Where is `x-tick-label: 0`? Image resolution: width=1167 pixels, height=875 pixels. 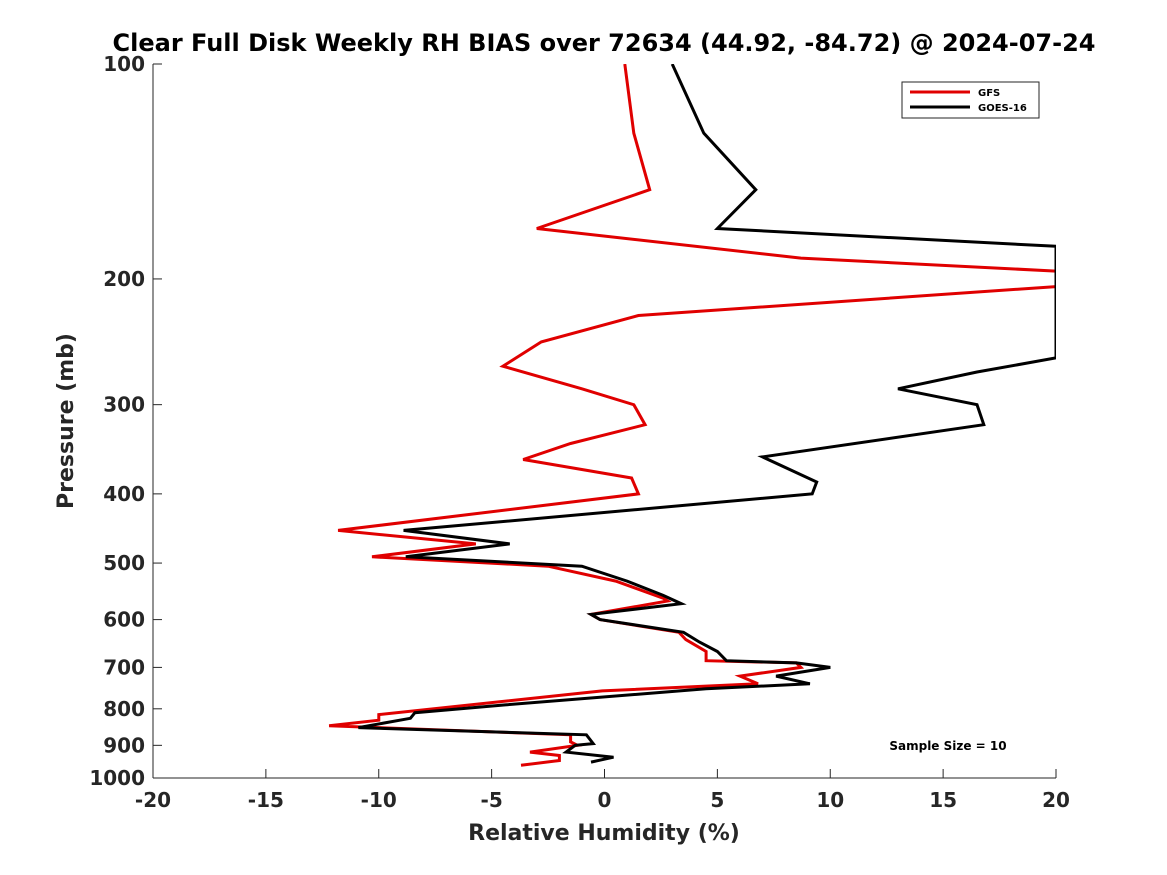 x-tick-label: 0 is located at coordinates (605, 800).